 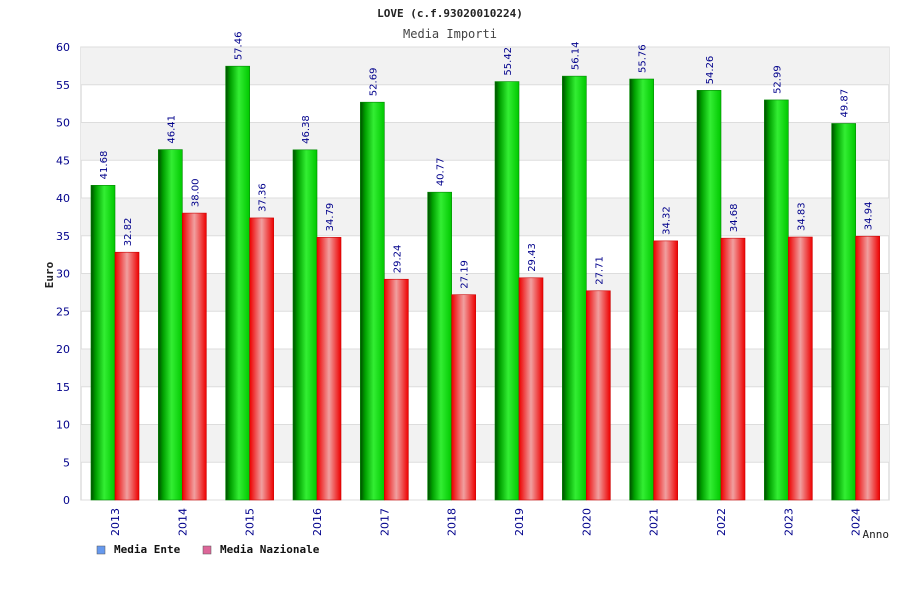 What do you see at coordinates (450, 34) in the screenshot?
I see `chart-subtitle: Media Importi` at bounding box center [450, 34].